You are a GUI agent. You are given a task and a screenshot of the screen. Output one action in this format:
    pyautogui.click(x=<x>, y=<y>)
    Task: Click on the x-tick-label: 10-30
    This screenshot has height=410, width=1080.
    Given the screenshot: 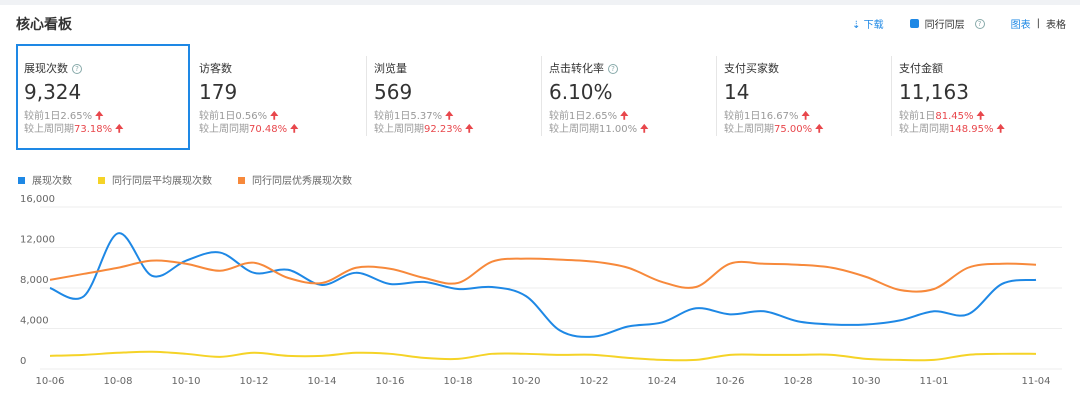 What is the action you would take?
    pyautogui.click(x=865, y=381)
    